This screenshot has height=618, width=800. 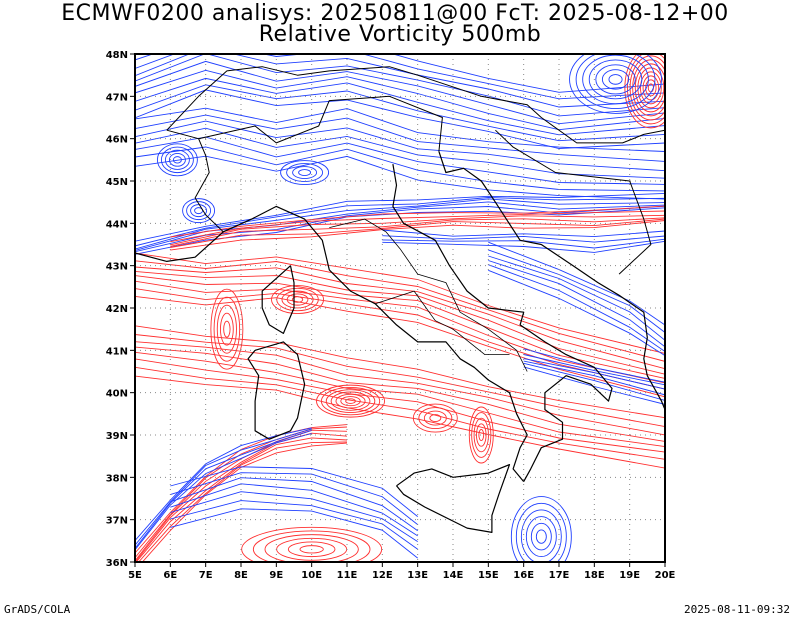 What do you see at coordinates (665, 575) in the screenshot?
I see `lon-tick-label: 20E` at bounding box center [665, 575].